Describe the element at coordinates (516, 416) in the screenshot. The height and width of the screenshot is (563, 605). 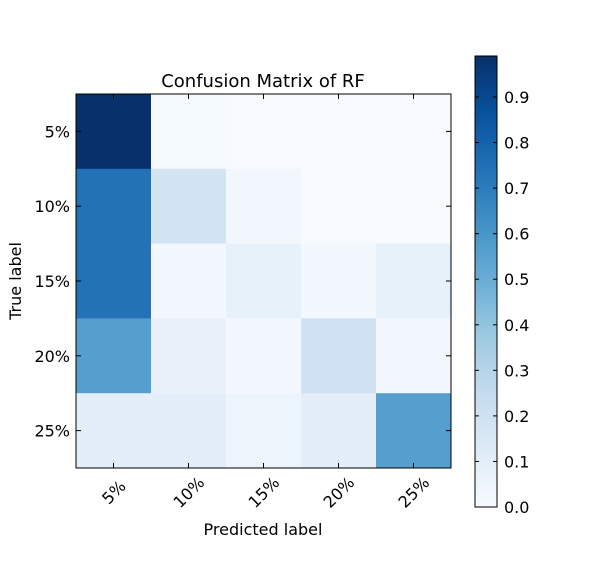
I see `colorbar-tick-label: 0.2` at that location.